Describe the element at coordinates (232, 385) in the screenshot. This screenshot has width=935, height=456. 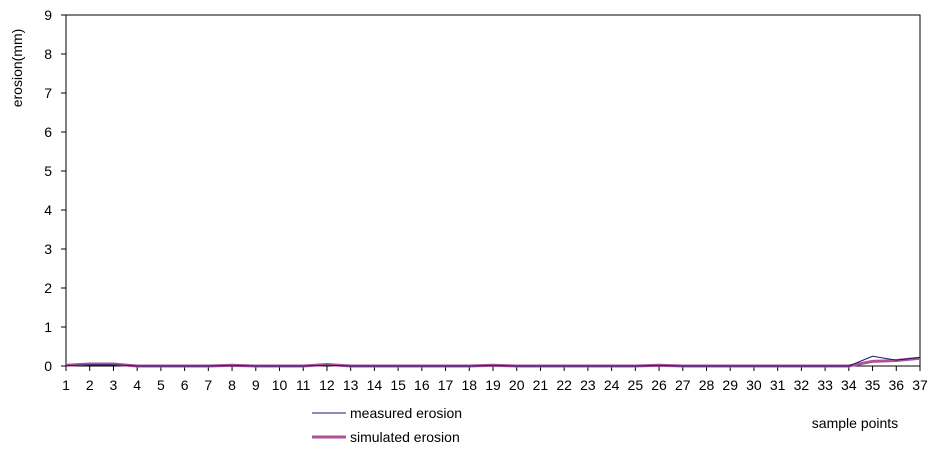
I see `x-tick-label: 8` at that location.